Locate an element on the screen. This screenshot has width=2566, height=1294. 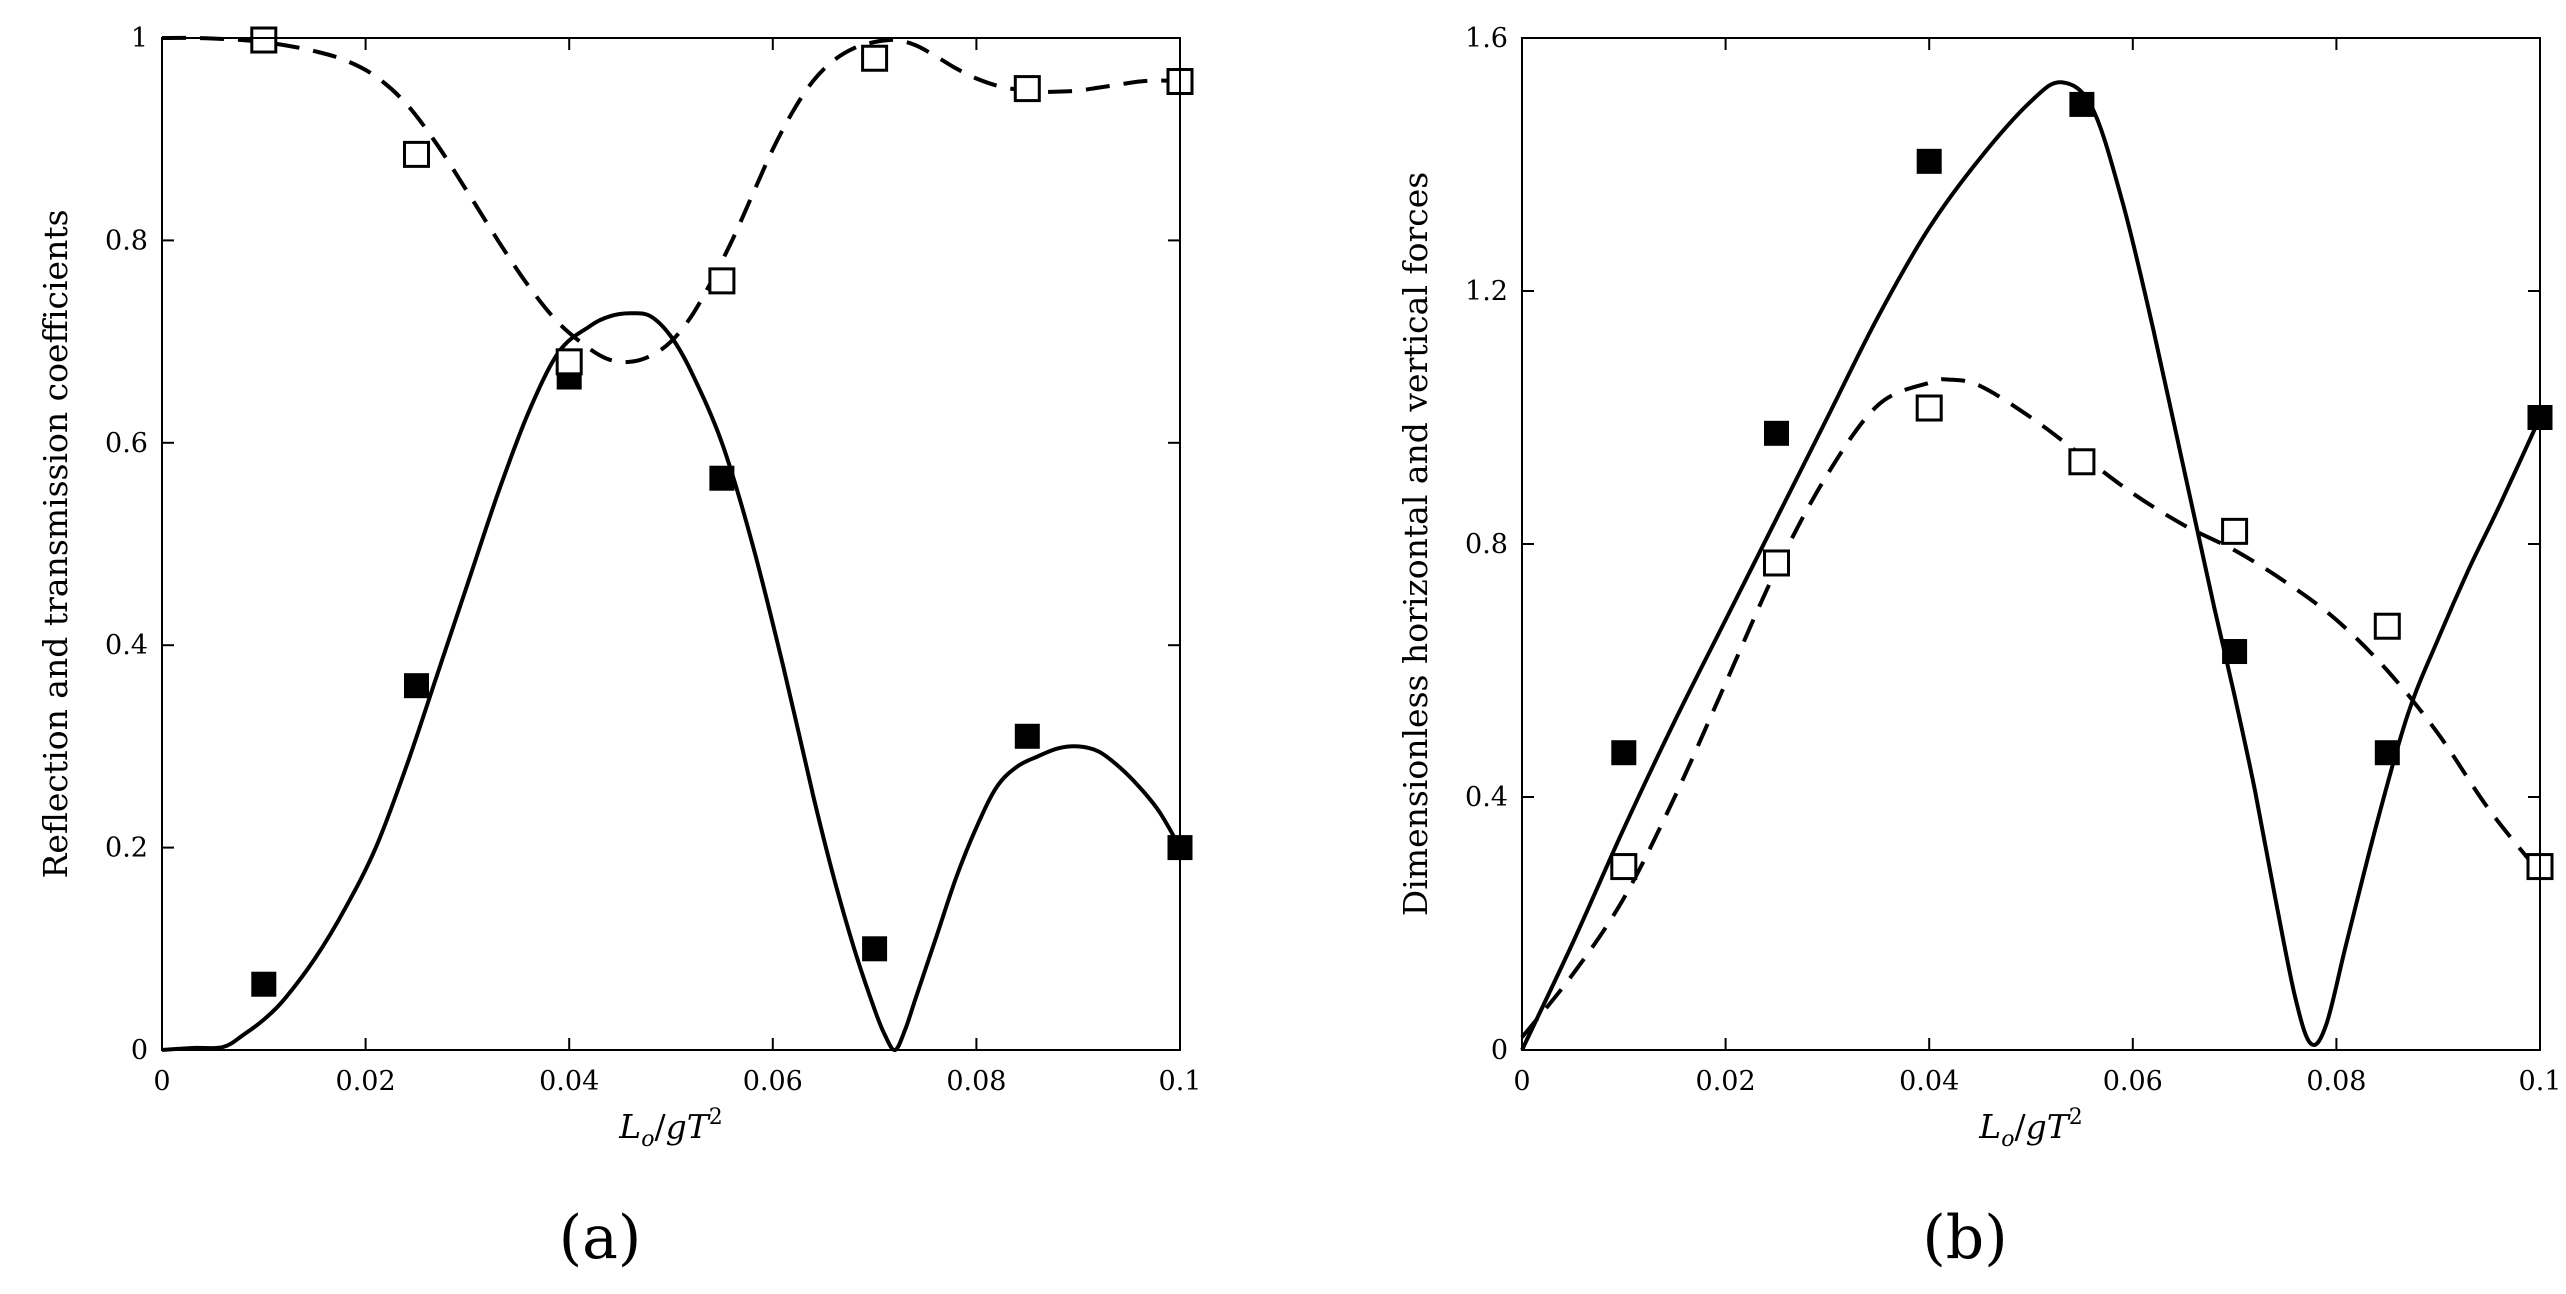
panel-b-y-tick-label: 0 is located at coordinates (1499, 1050).